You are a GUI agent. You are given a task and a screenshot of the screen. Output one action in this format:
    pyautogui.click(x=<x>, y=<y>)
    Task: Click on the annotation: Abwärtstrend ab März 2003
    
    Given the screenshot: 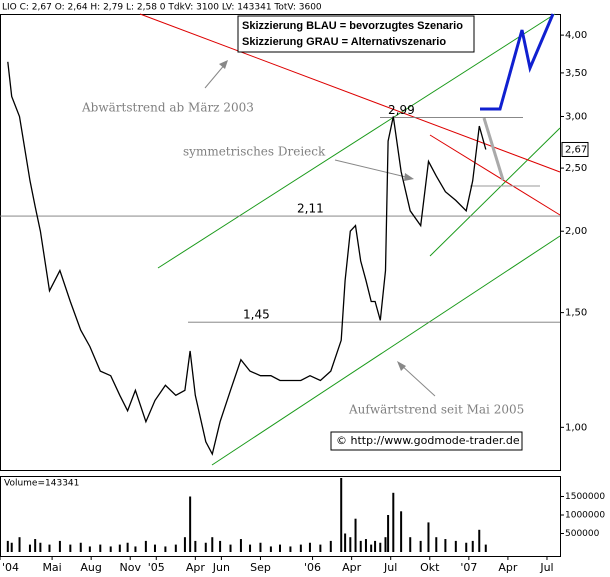 What is the action you would take?
    pyautogui.click(x=167, y=108)
    